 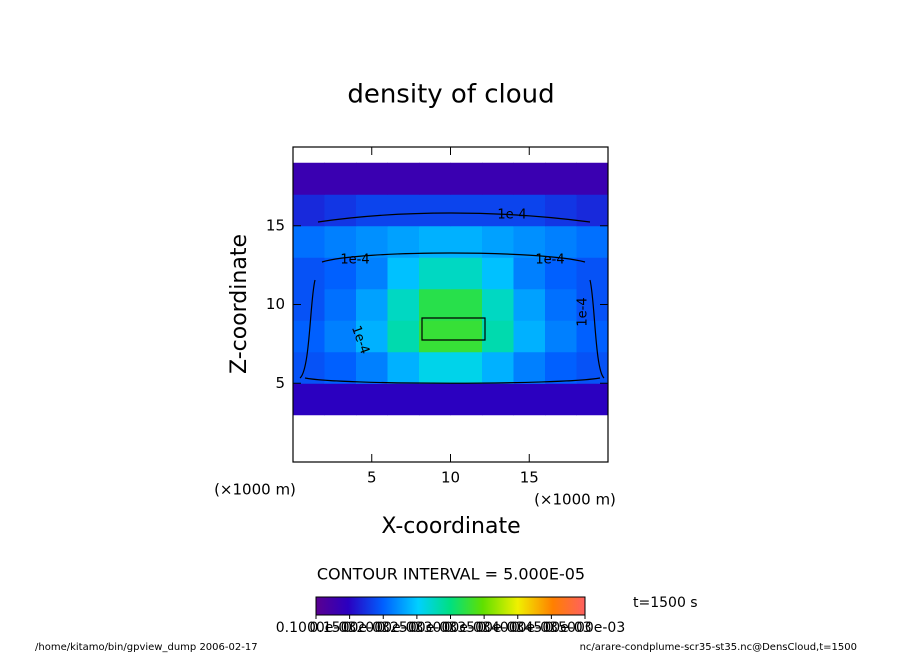 I want to click on field, so click(x=451, y=289).